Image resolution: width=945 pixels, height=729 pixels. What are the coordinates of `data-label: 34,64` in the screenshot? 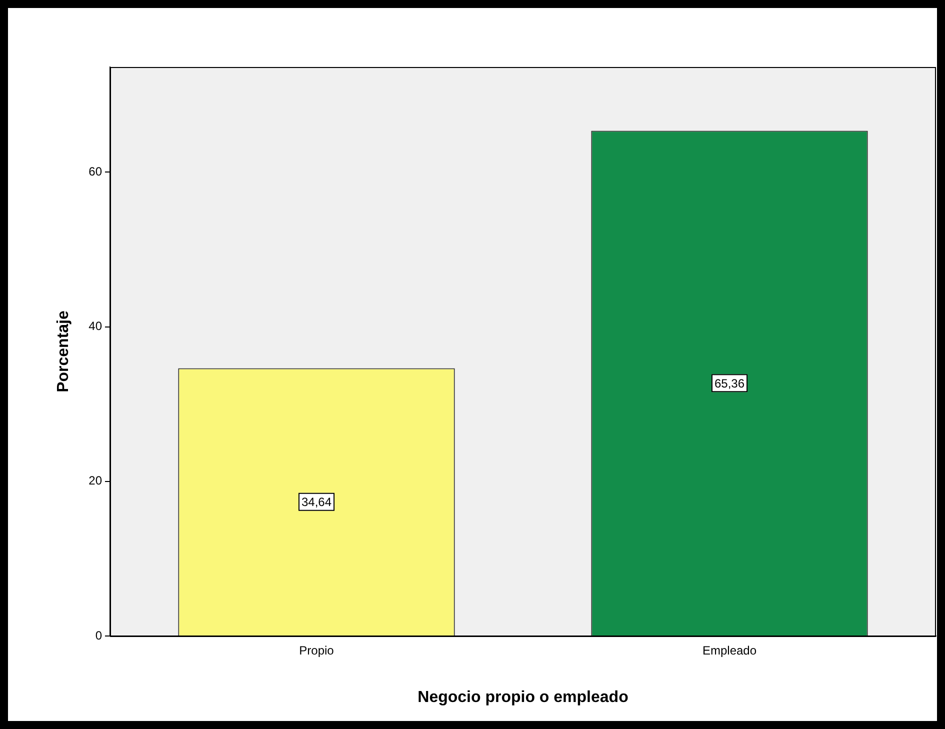 It's located at (316, 502).